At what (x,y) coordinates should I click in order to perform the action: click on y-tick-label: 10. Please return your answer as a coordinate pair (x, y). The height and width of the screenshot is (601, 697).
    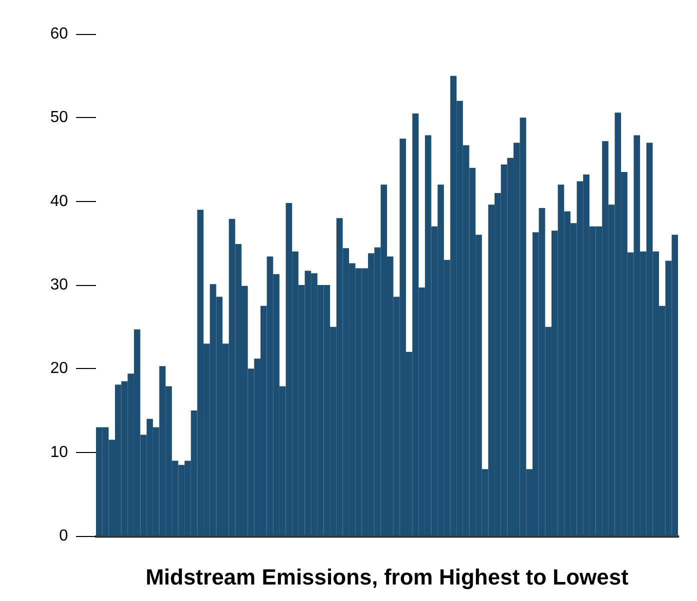
    Looking at the image, I should click on (59, 452).